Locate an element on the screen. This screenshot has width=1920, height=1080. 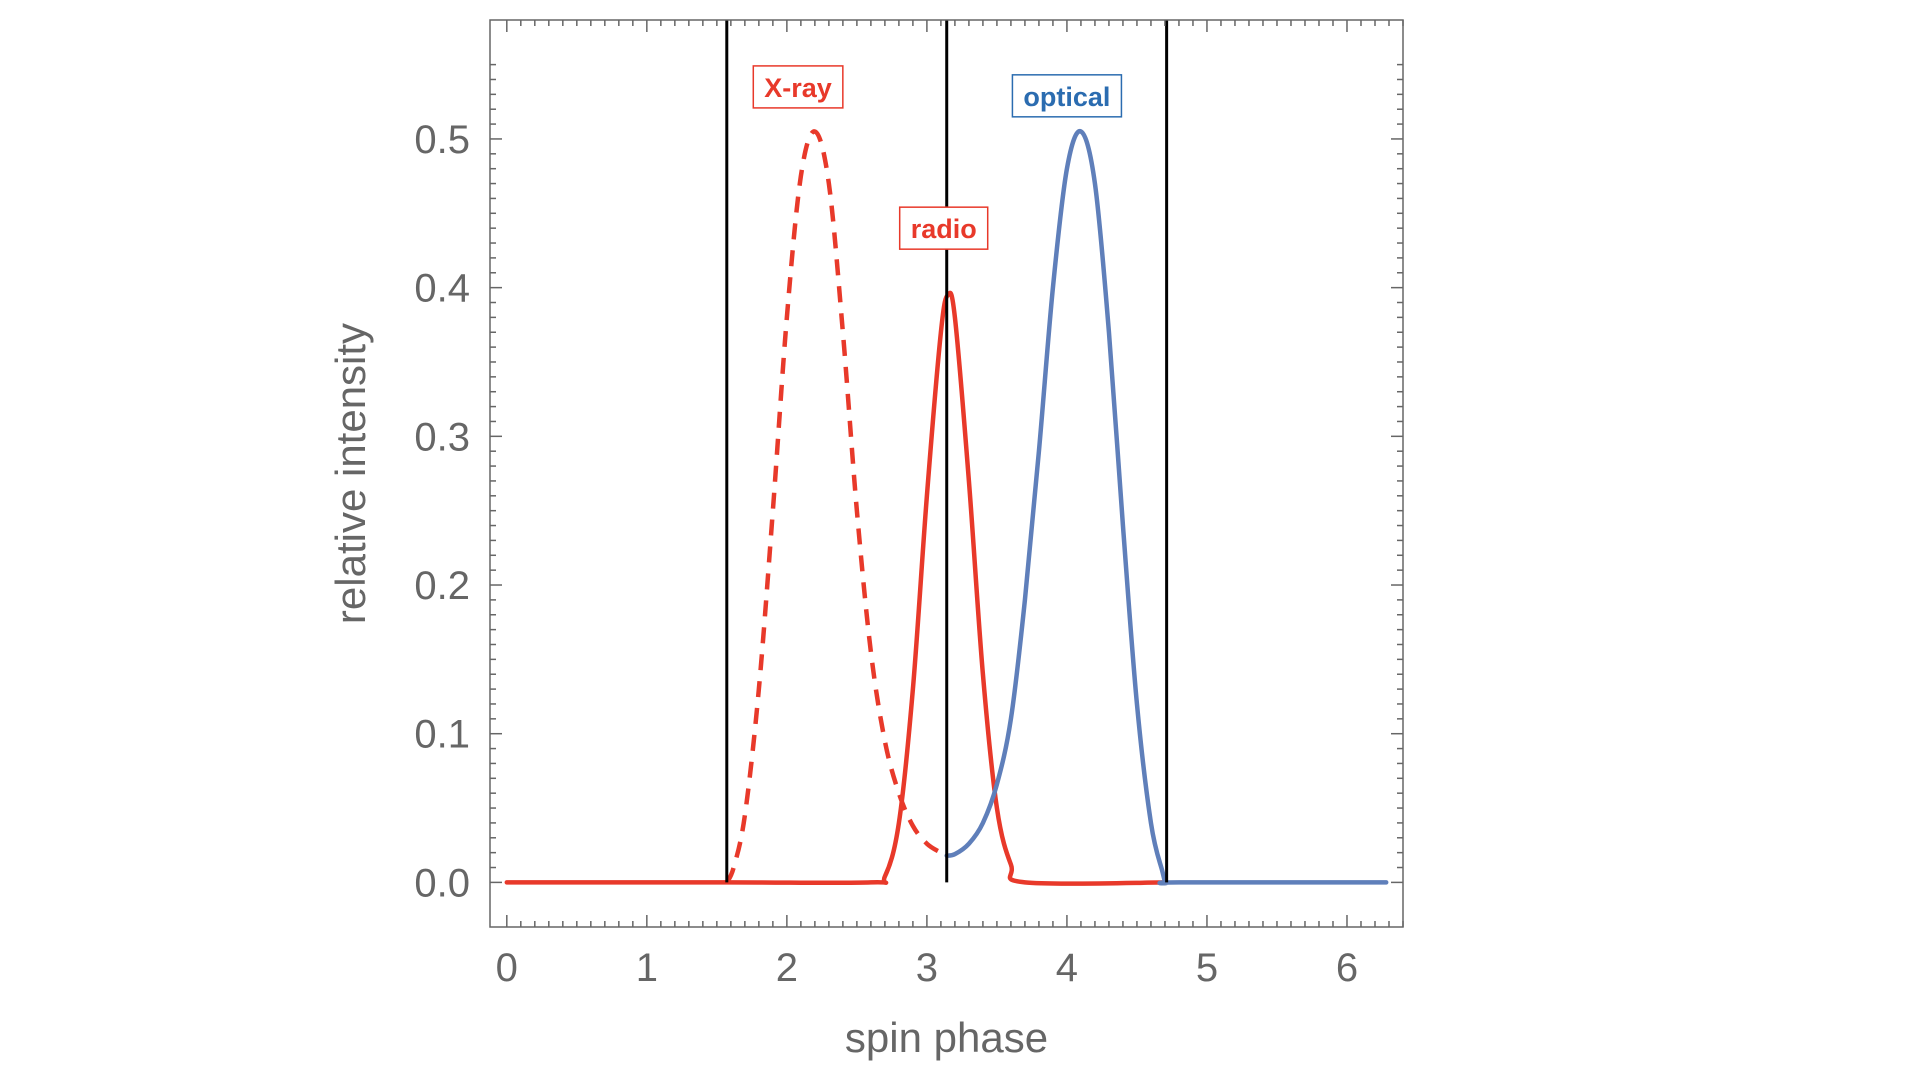
y-tick-labels: 0.0 0.1 0.2 0.3 0.4 0.5 is located at coordinates (442, 511).